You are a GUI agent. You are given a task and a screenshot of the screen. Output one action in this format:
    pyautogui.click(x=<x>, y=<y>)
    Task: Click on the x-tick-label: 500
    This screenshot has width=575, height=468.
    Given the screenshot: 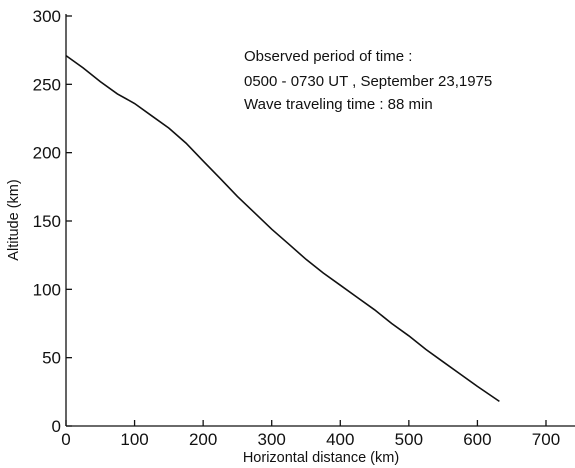 What is the action you would take?
    pyautogui.click(x=409, y=439)
    